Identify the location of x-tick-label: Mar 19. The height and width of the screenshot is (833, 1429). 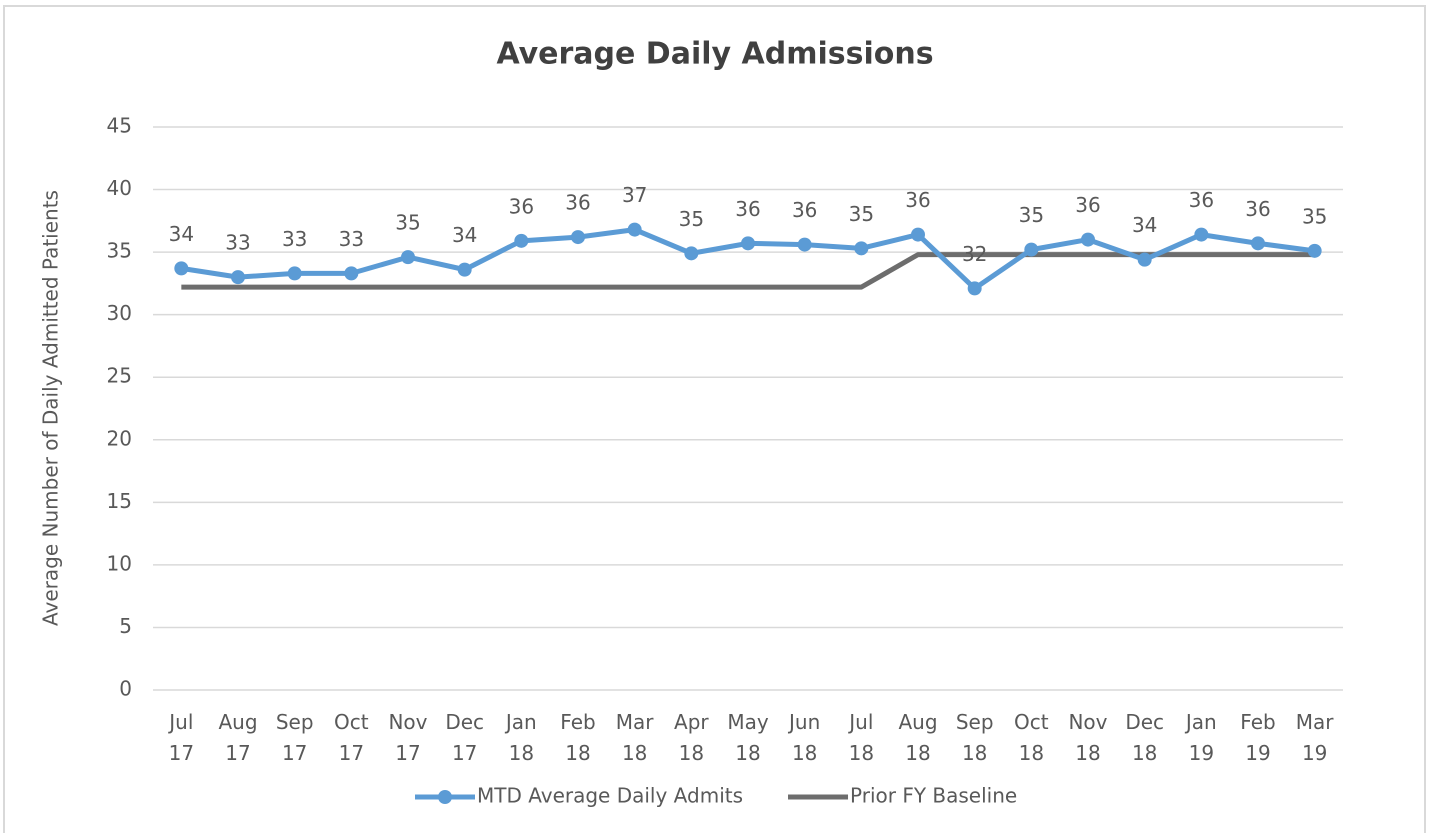
(1315, 737).